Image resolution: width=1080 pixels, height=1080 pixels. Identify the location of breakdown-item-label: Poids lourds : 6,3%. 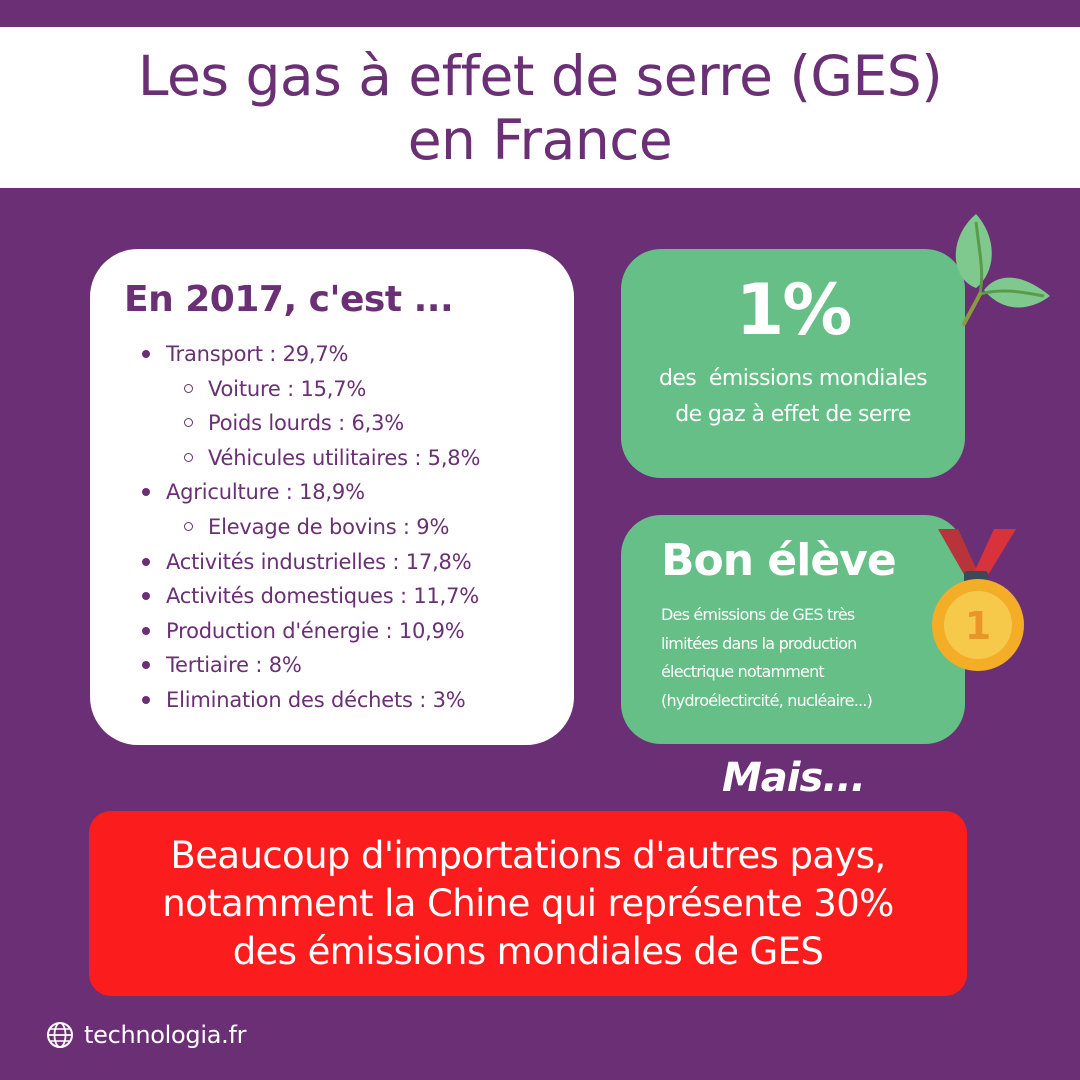
(306, 423).